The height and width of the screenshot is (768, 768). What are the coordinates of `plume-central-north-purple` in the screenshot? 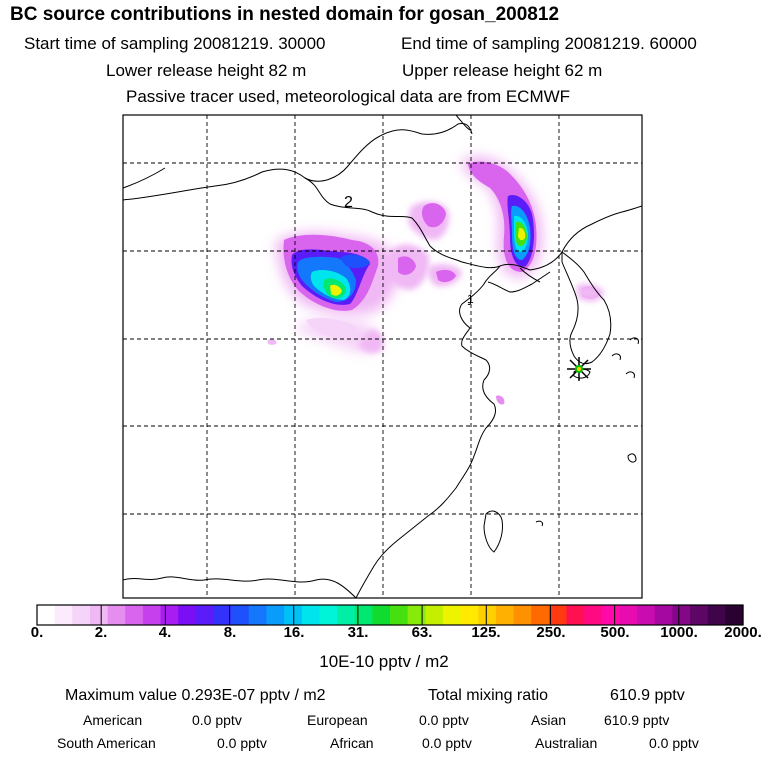 It's located at (433, 215).